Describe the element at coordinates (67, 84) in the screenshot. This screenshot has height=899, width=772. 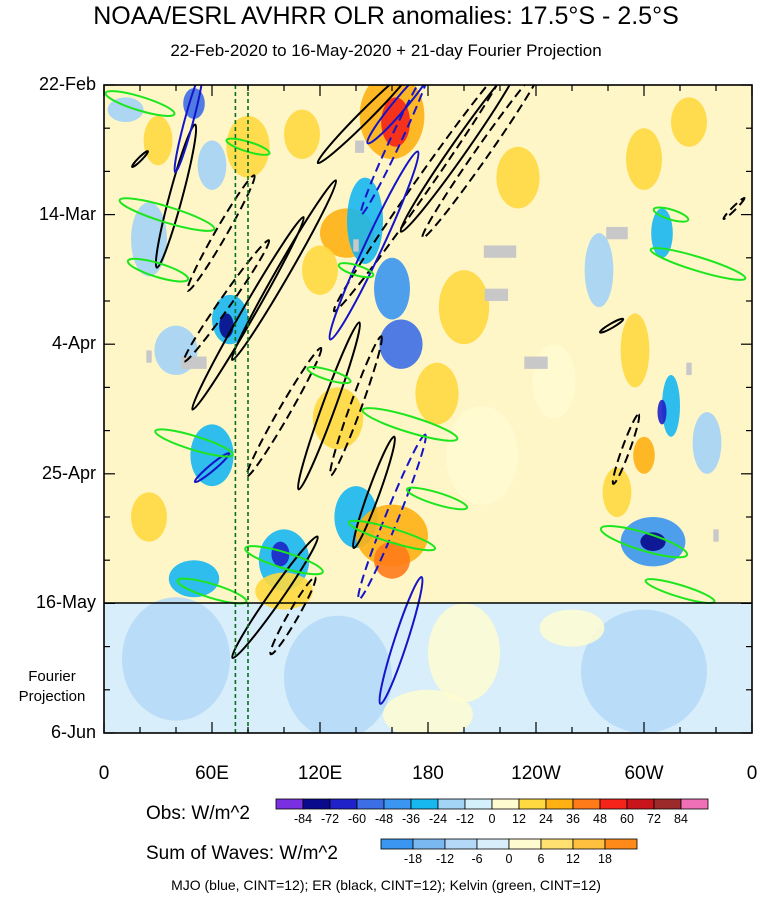
I see `y-tick-label-0: 22-Feb` at that location.